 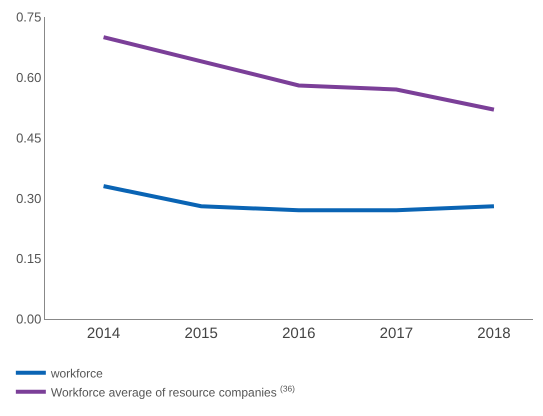 What do you see at coordinates (29, 198) in the screenshot?
I see `y-tick-label: 0.30` at bounding box center [29, 198].